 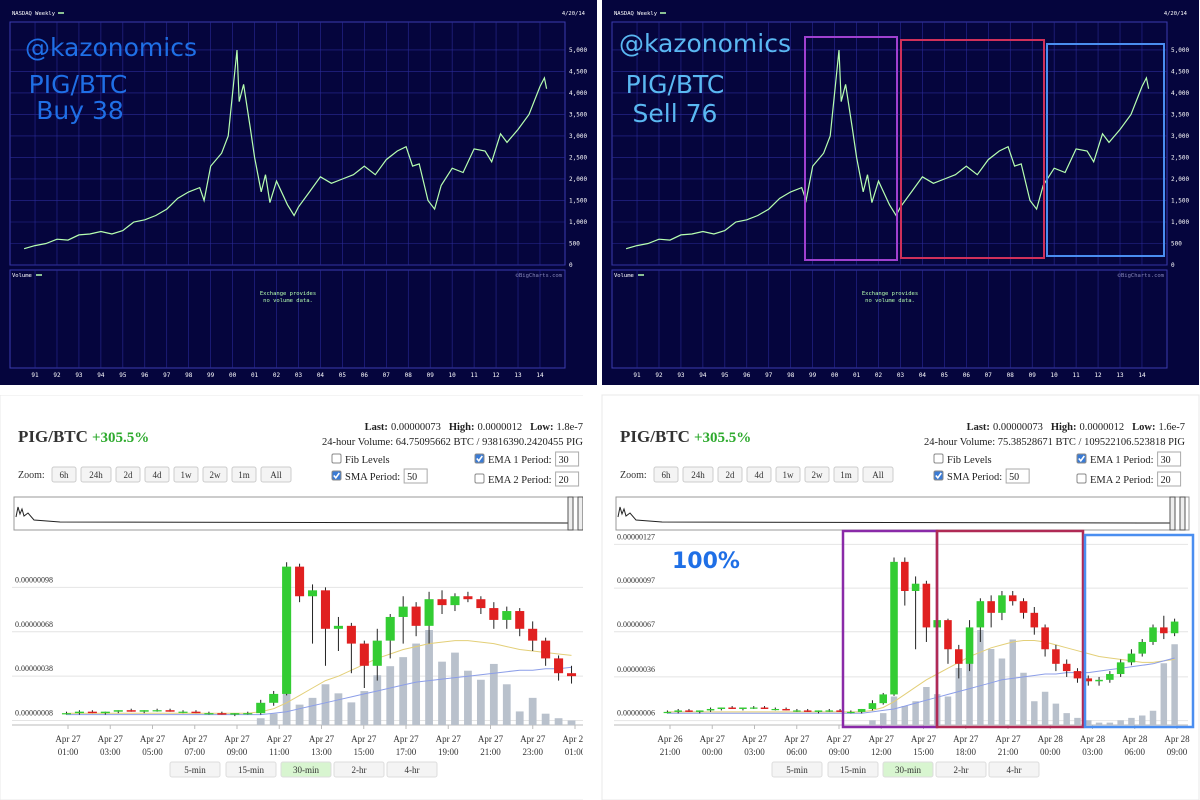 I want to click on interval-label: 4-hr, so click(x=1014, y=770).